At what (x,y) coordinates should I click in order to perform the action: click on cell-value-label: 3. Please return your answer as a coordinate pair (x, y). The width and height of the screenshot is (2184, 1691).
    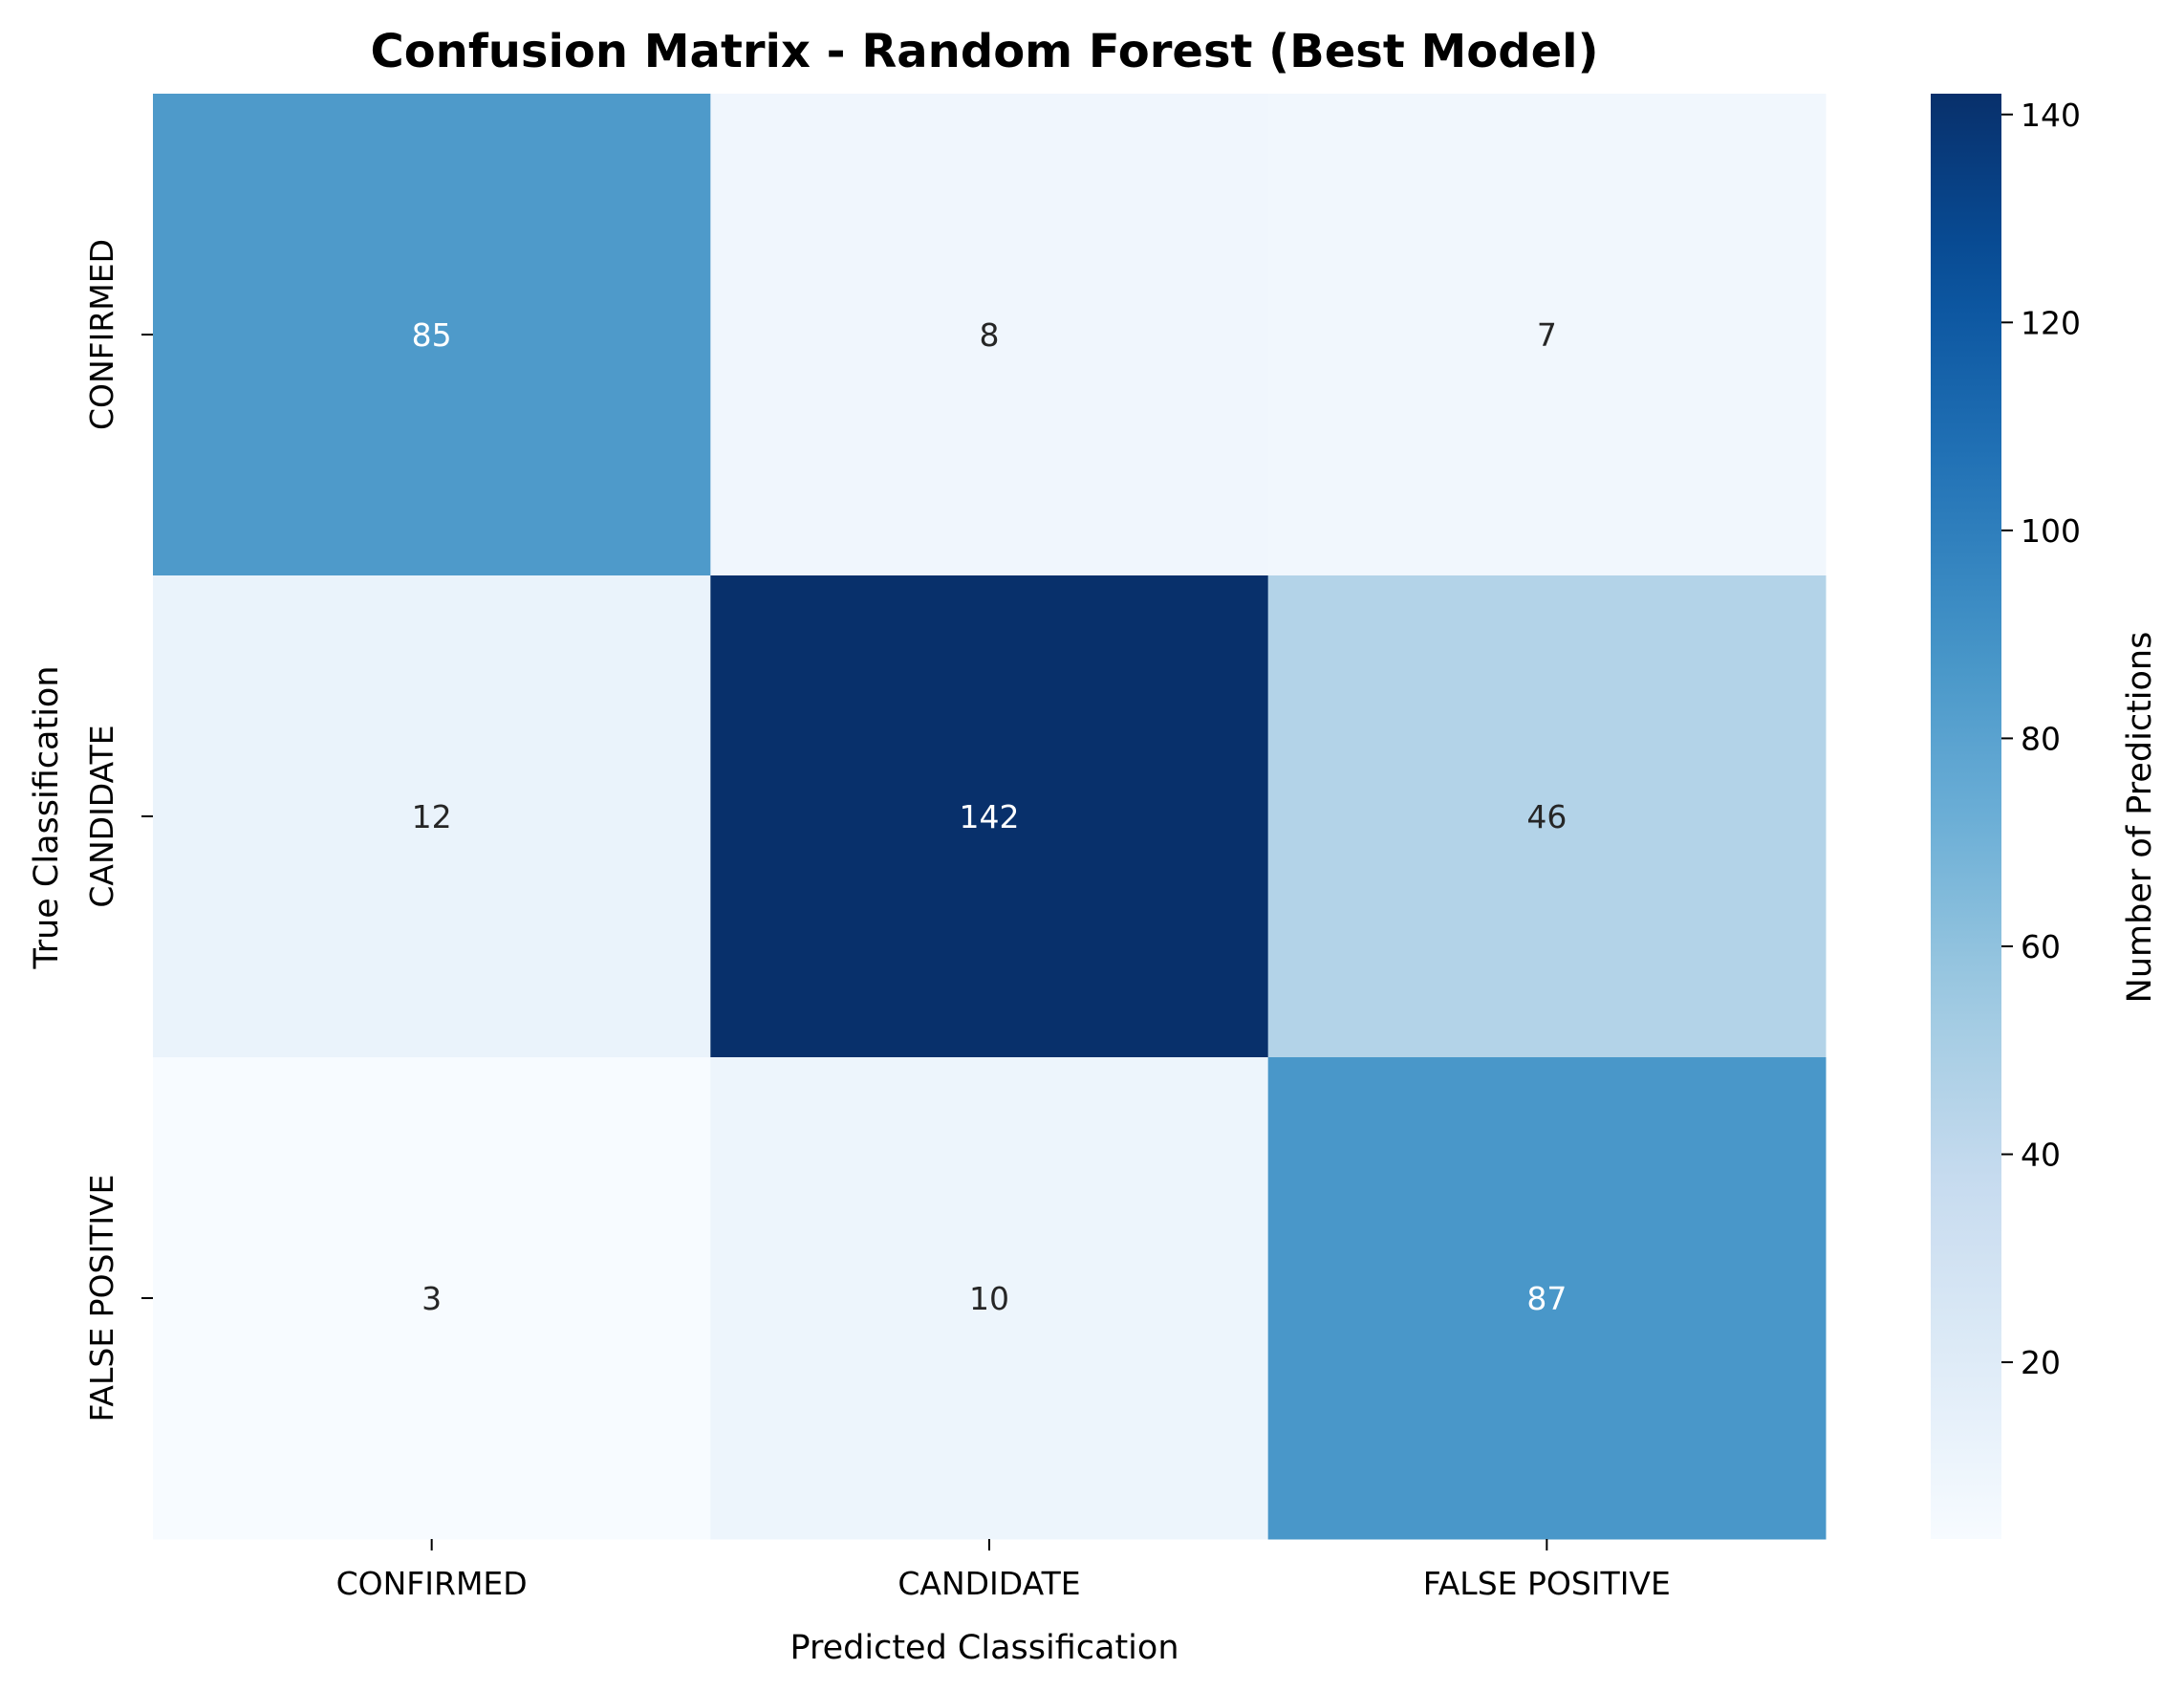
    Looking at the image, I should click on (432, 1298).